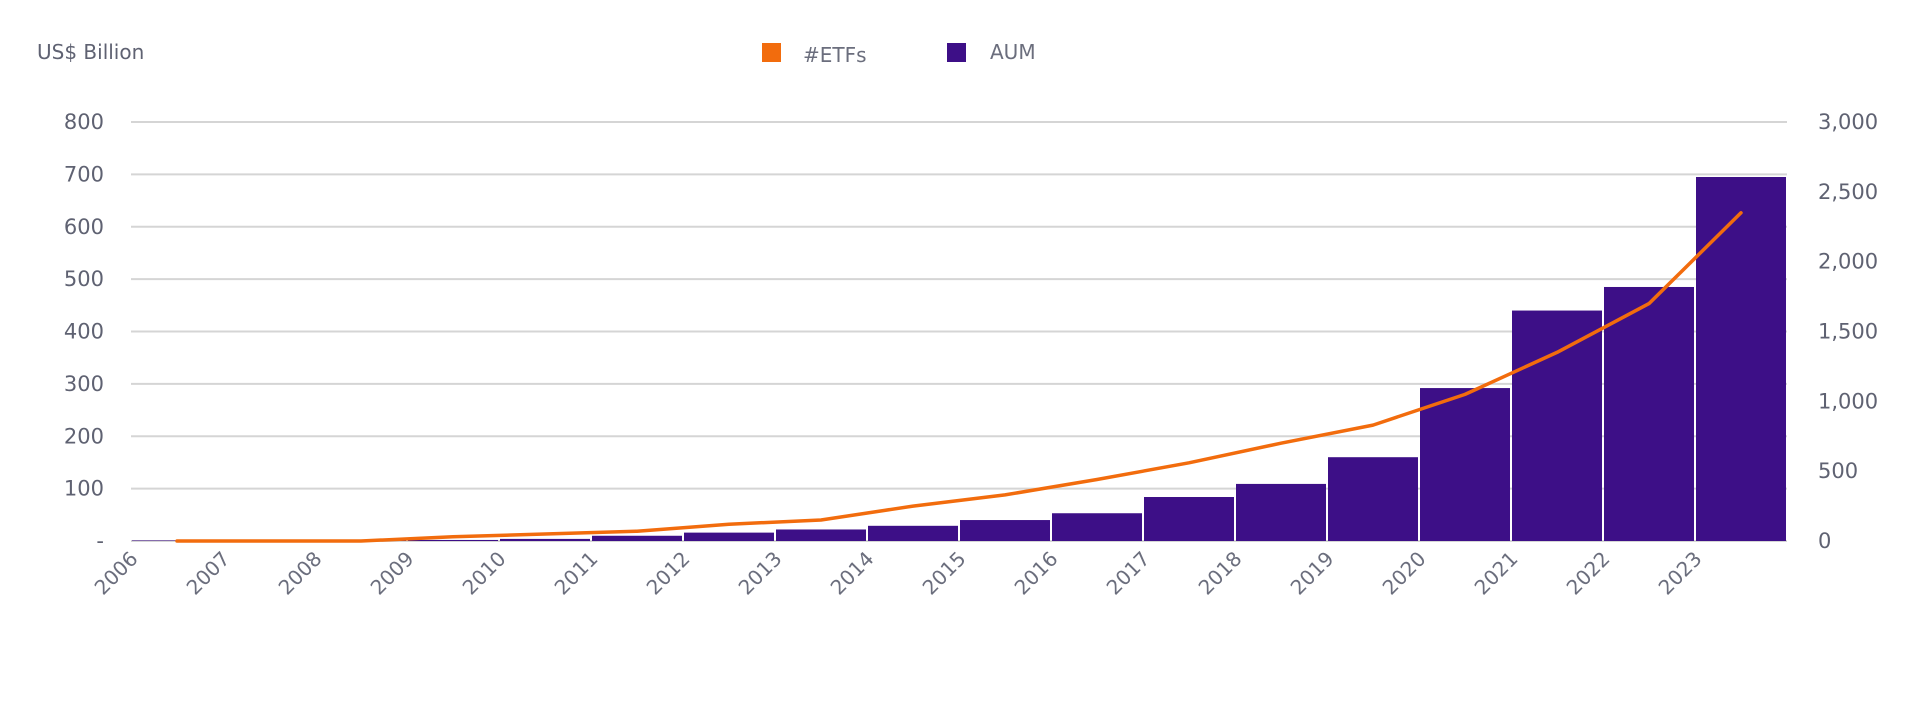  I want to click on bar-aum-2017, so click(1189, 519).